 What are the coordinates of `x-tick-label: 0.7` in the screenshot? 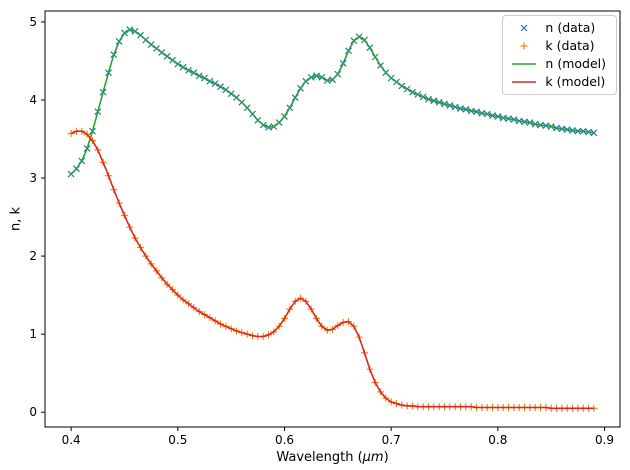 It's located at (391, 440).